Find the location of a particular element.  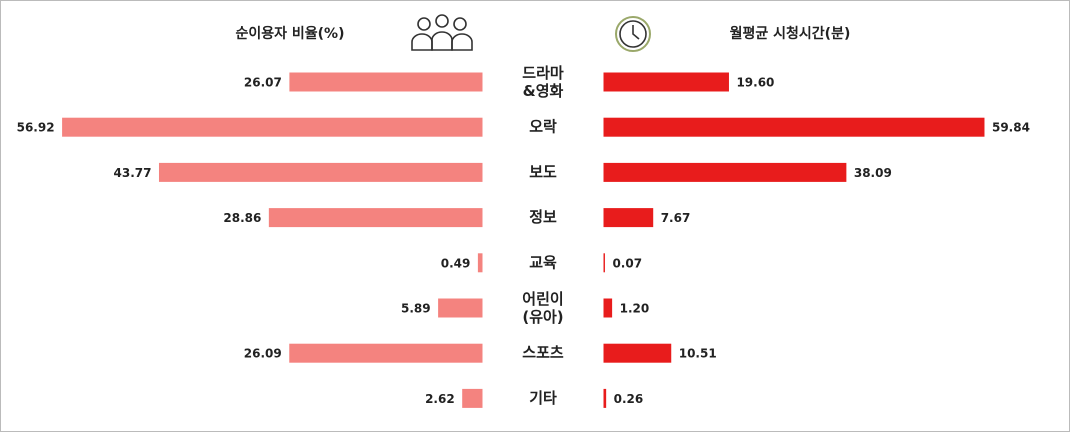

value-label: 10.51 is located at coordinates (698, 354).